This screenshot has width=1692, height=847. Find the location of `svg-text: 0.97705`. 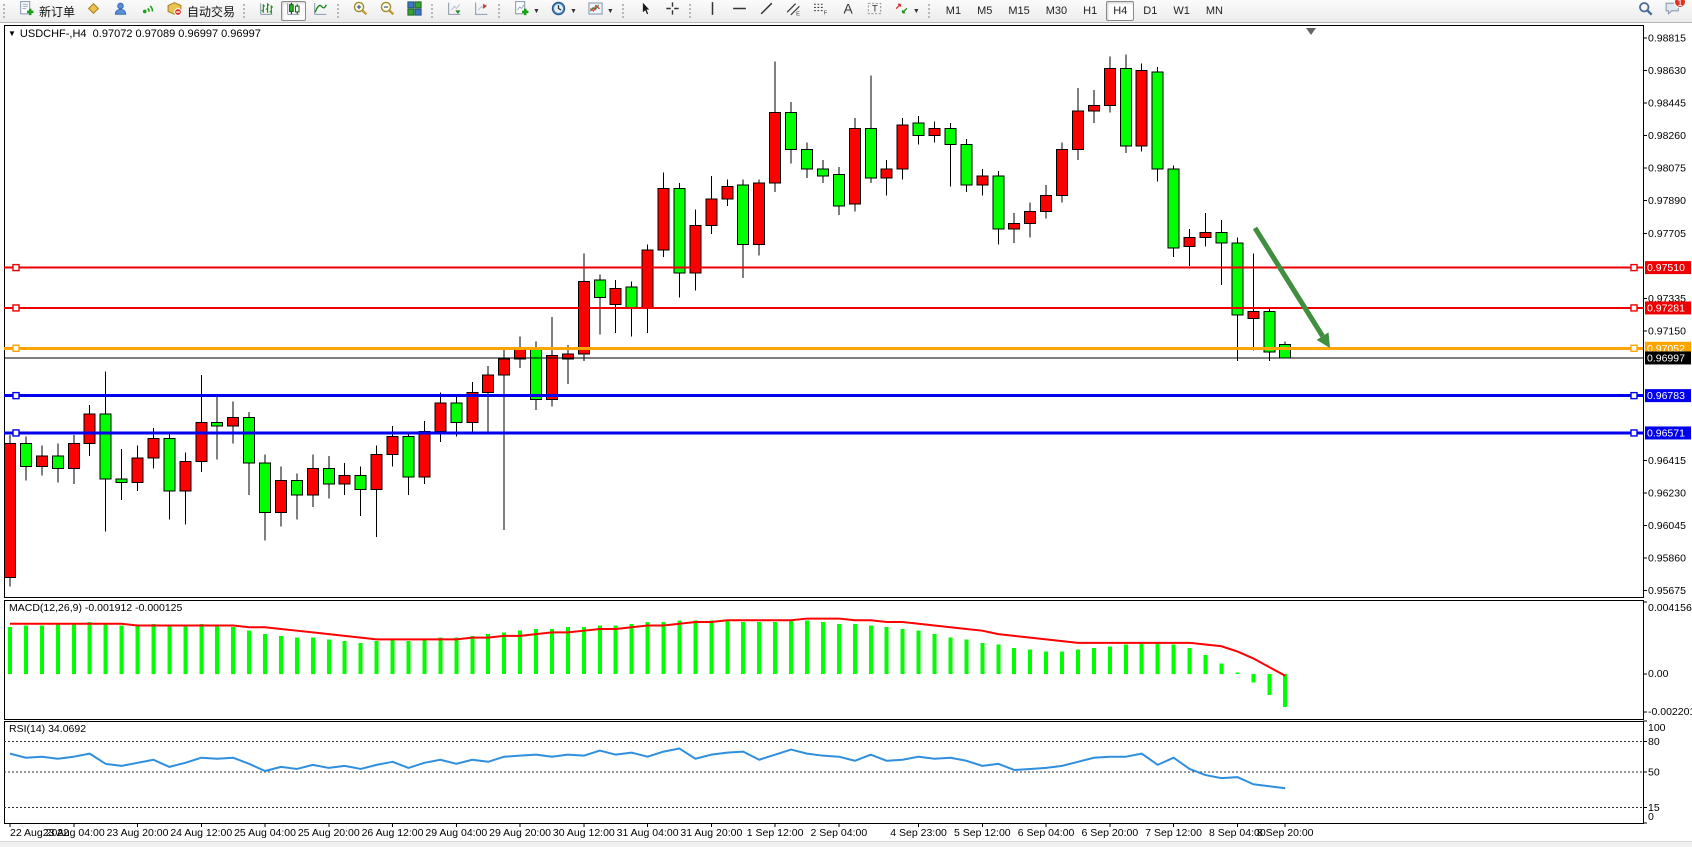

svg-text: 0.97705 is located at coordinates (1667, 234).